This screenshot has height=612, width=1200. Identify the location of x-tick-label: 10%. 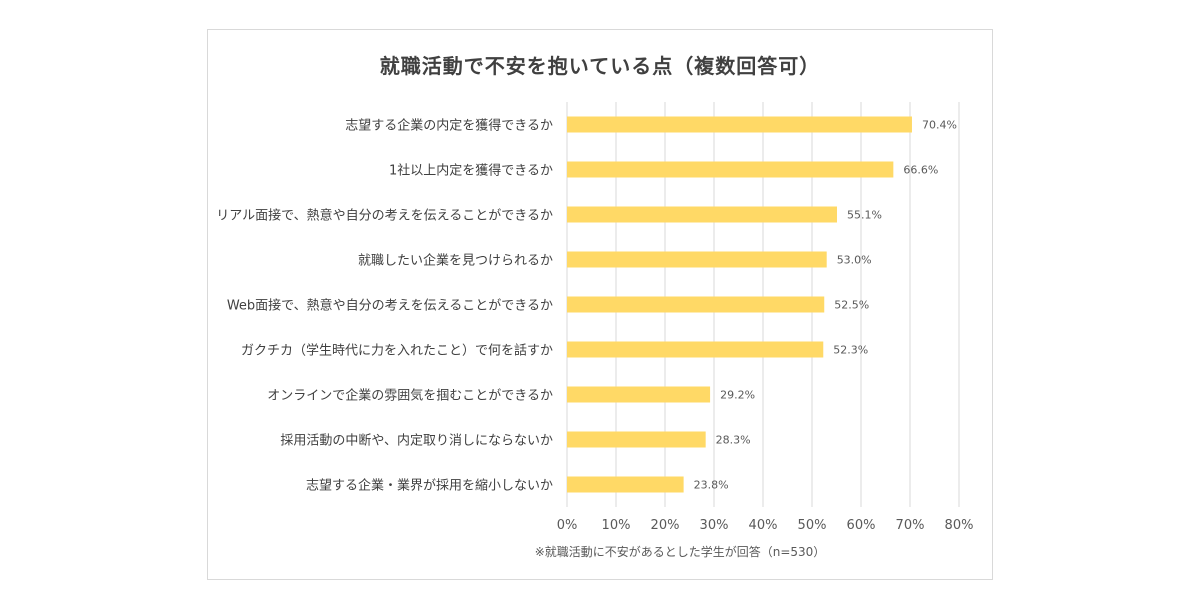
(616, 525).